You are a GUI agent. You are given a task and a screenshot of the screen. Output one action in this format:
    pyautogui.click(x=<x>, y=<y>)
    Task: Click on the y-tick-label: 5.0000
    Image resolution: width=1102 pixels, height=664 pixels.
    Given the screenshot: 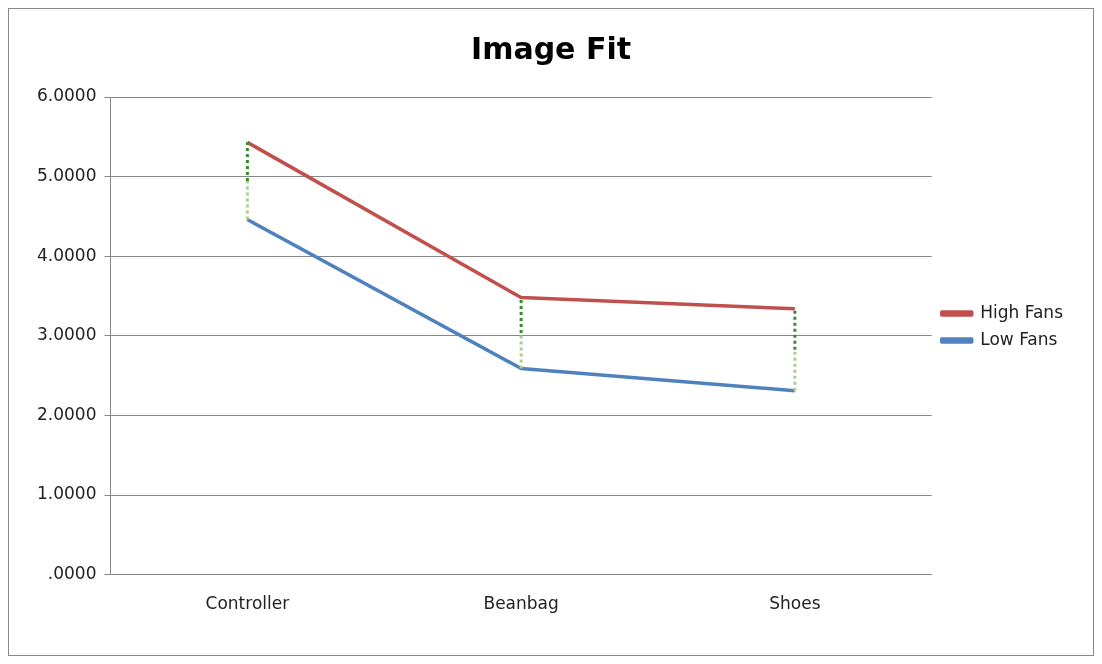 What is the action you would take?
    pyautogui.click(x=67, y=175)
    